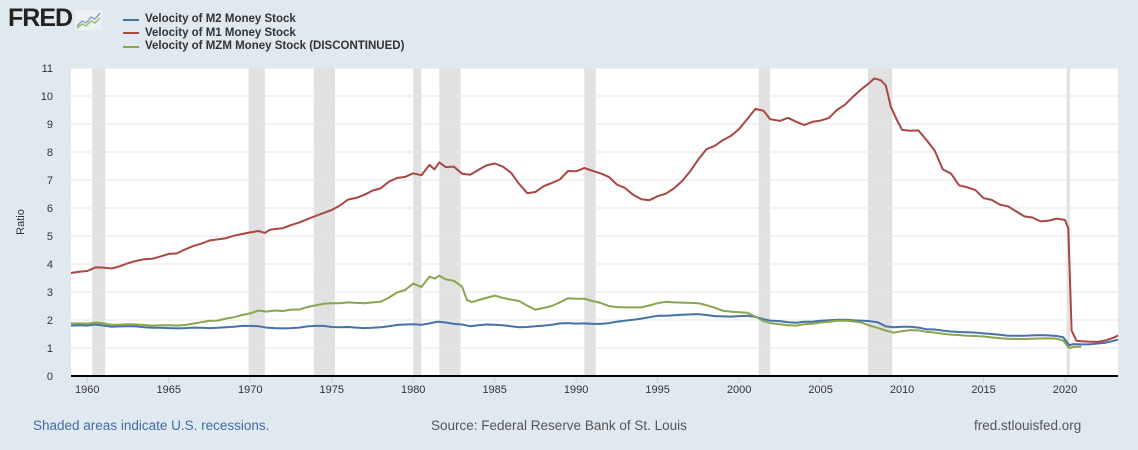 The height and width of the screenshot is (450, 1138). What do you see at coordinates (220, 32) in the screenshot?
I see `legend-label-m1: Velocity of M1 Money Stock` at bounding box center [220, 32].